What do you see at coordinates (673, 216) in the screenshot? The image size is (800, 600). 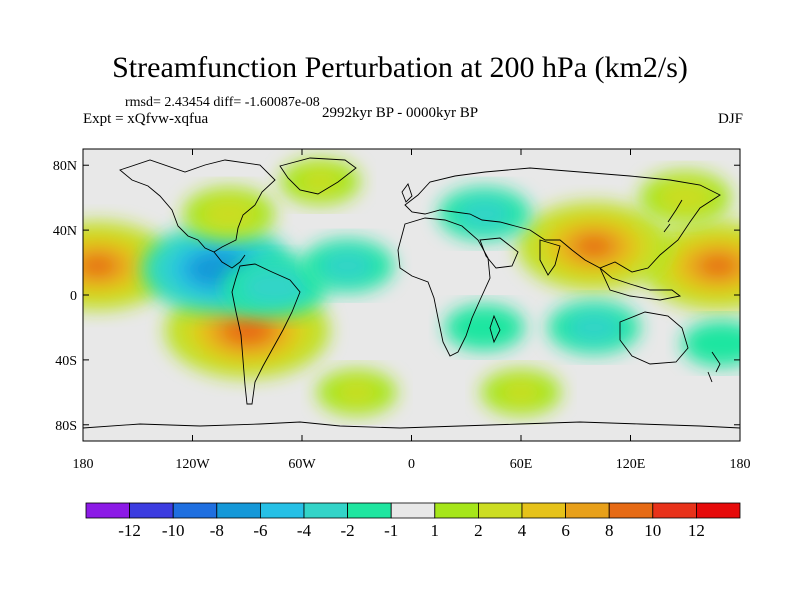 I see `coast-japan` at bounding box center [673, 216].